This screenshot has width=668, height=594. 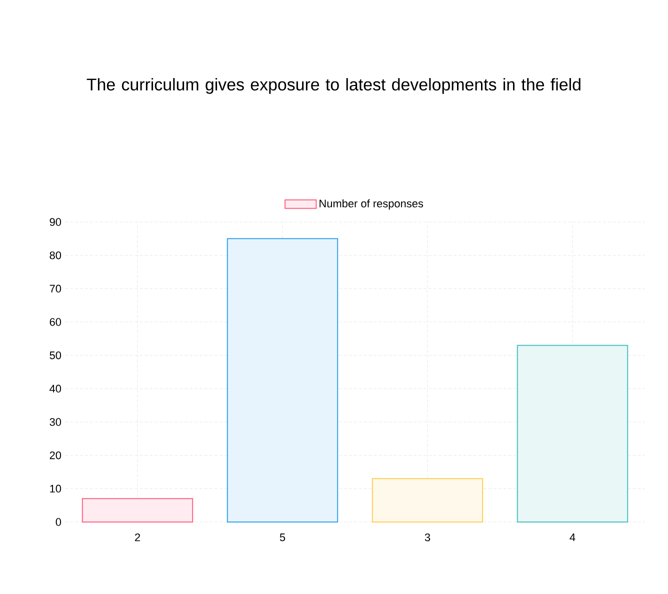 I want to click on y-tick-label: 50, so click(x=56, y=355).